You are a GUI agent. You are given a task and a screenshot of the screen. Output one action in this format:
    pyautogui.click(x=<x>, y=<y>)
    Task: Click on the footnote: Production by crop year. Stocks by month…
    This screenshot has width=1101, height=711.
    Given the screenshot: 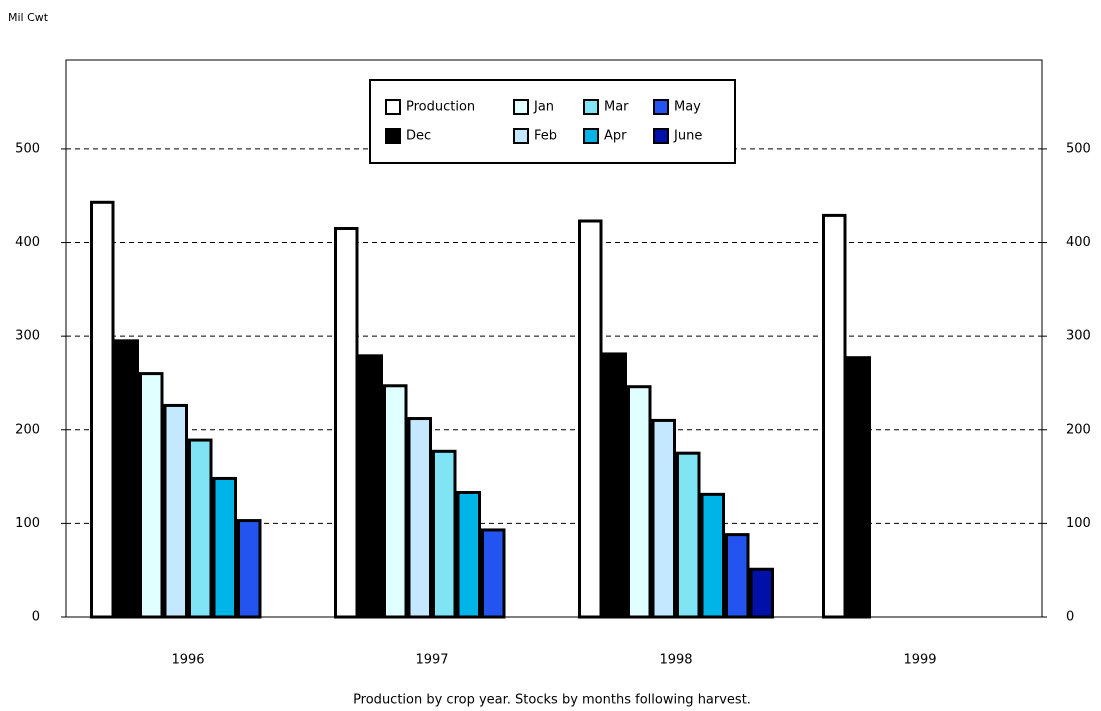 What is the action you would take?
    pyautogui.click(x=552, y=700)
    